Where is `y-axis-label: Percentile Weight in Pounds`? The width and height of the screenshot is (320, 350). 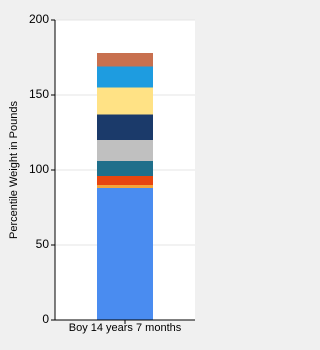 y-axis-label: Percentile Weight in Pounds is located at coordinates (14, 170).